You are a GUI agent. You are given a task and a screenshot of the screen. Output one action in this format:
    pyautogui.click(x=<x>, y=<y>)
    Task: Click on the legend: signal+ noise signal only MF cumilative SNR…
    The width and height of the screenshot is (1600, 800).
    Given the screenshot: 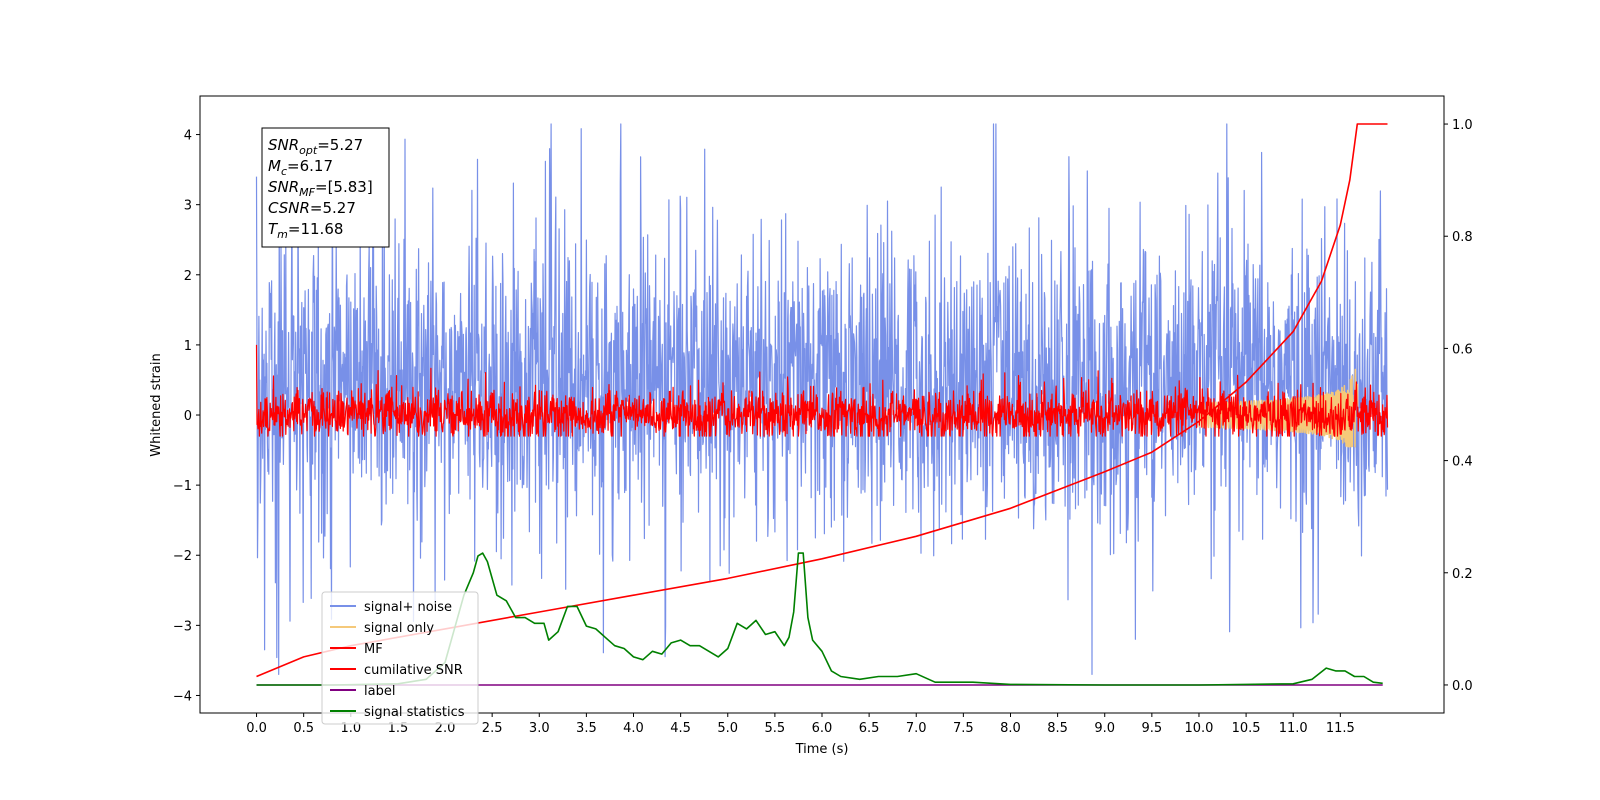 What is the action you would take?
    pyautogui.click(x=400, y=658)
    